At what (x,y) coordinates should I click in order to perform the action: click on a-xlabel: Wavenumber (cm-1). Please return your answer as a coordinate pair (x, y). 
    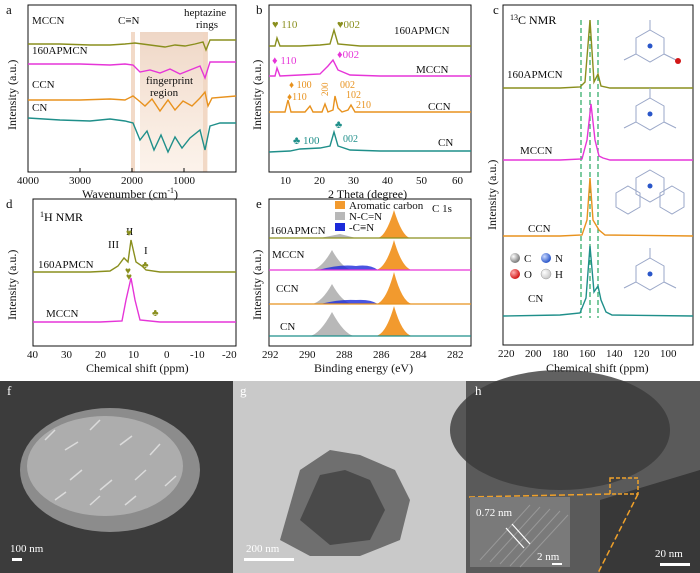
    Looking at the image, I should click on (130, 193).